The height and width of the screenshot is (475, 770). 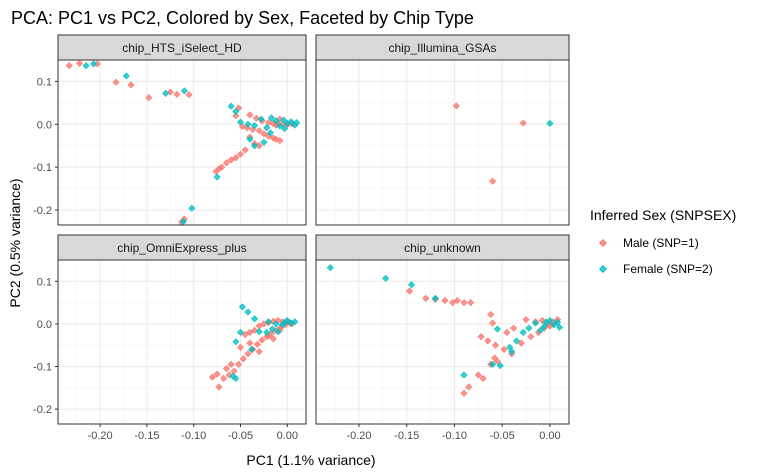 What do you see at coordinates (15, 242) in the screenshot?
I see `y-axis-label: PC2 (0.5% variance)` at bounding box center [15, 242].